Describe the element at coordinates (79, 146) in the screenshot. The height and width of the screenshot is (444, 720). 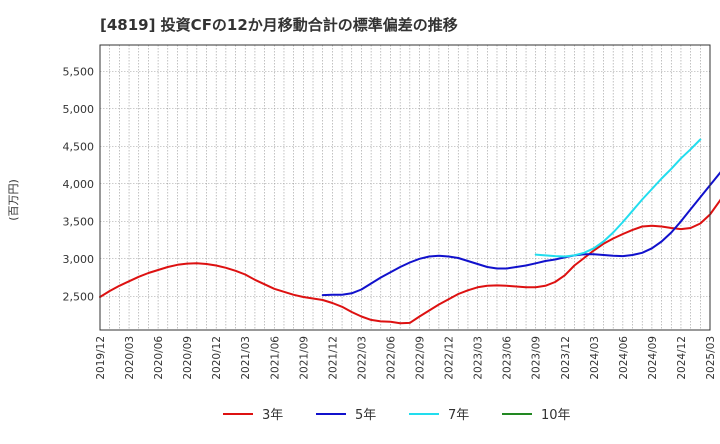
I see `y-tick-label: 4,500` at that location.